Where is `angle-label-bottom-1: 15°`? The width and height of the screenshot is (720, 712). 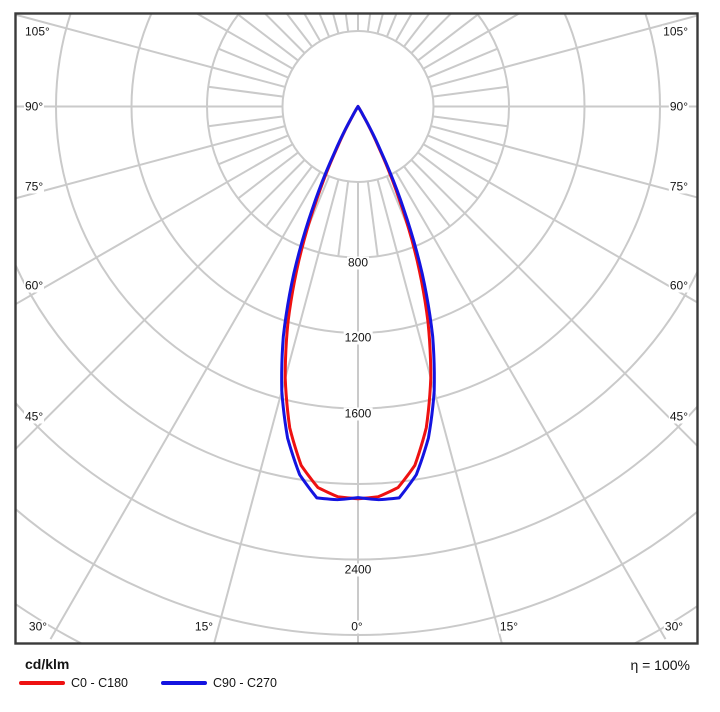 angle-label-bottom-1: 15° is located at coordinates (204, 626).